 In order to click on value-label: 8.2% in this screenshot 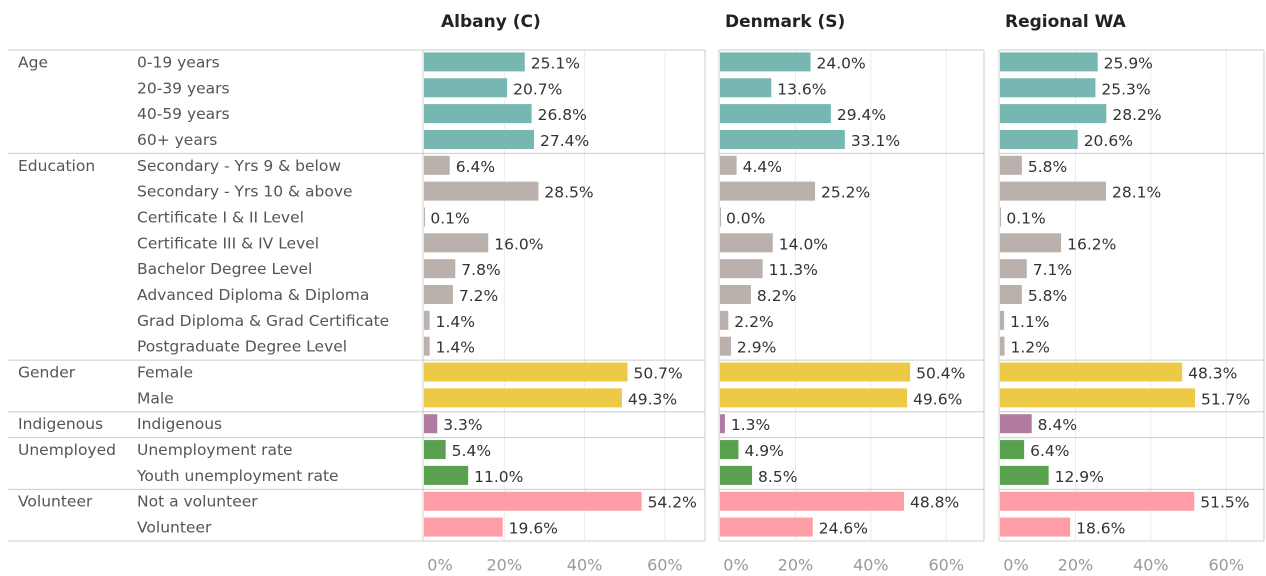, I will do `click(776, 296)`.